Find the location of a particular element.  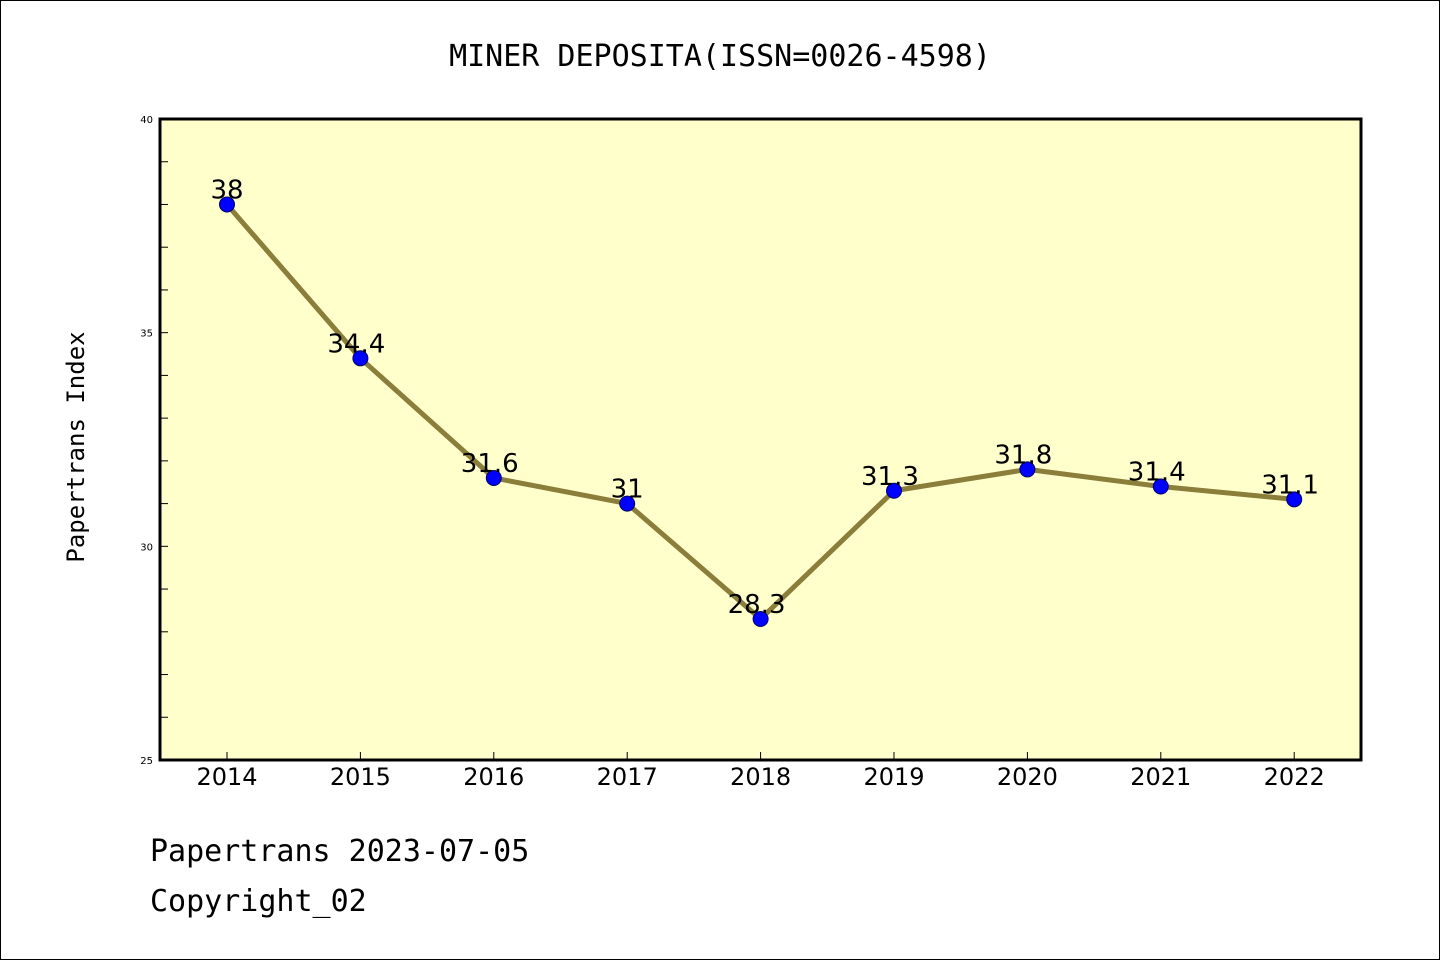

x-axis-ticks: 2014 2015 2016 2017 2018 2019 2020 2021 2022 is located at coordinates (760, 771).